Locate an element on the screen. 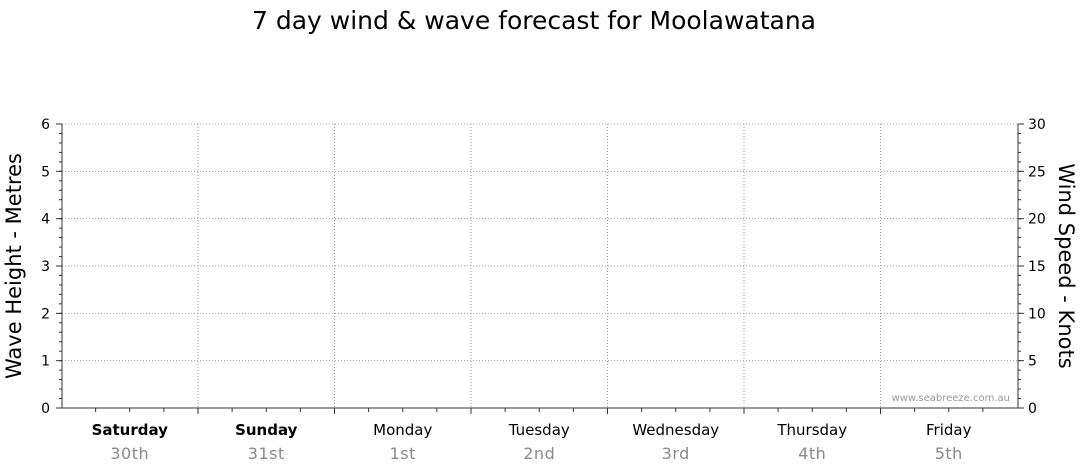 The width and height of the screenshot is (1080, 475). day-name-label: Saturday is located at coordinates (130, 430).